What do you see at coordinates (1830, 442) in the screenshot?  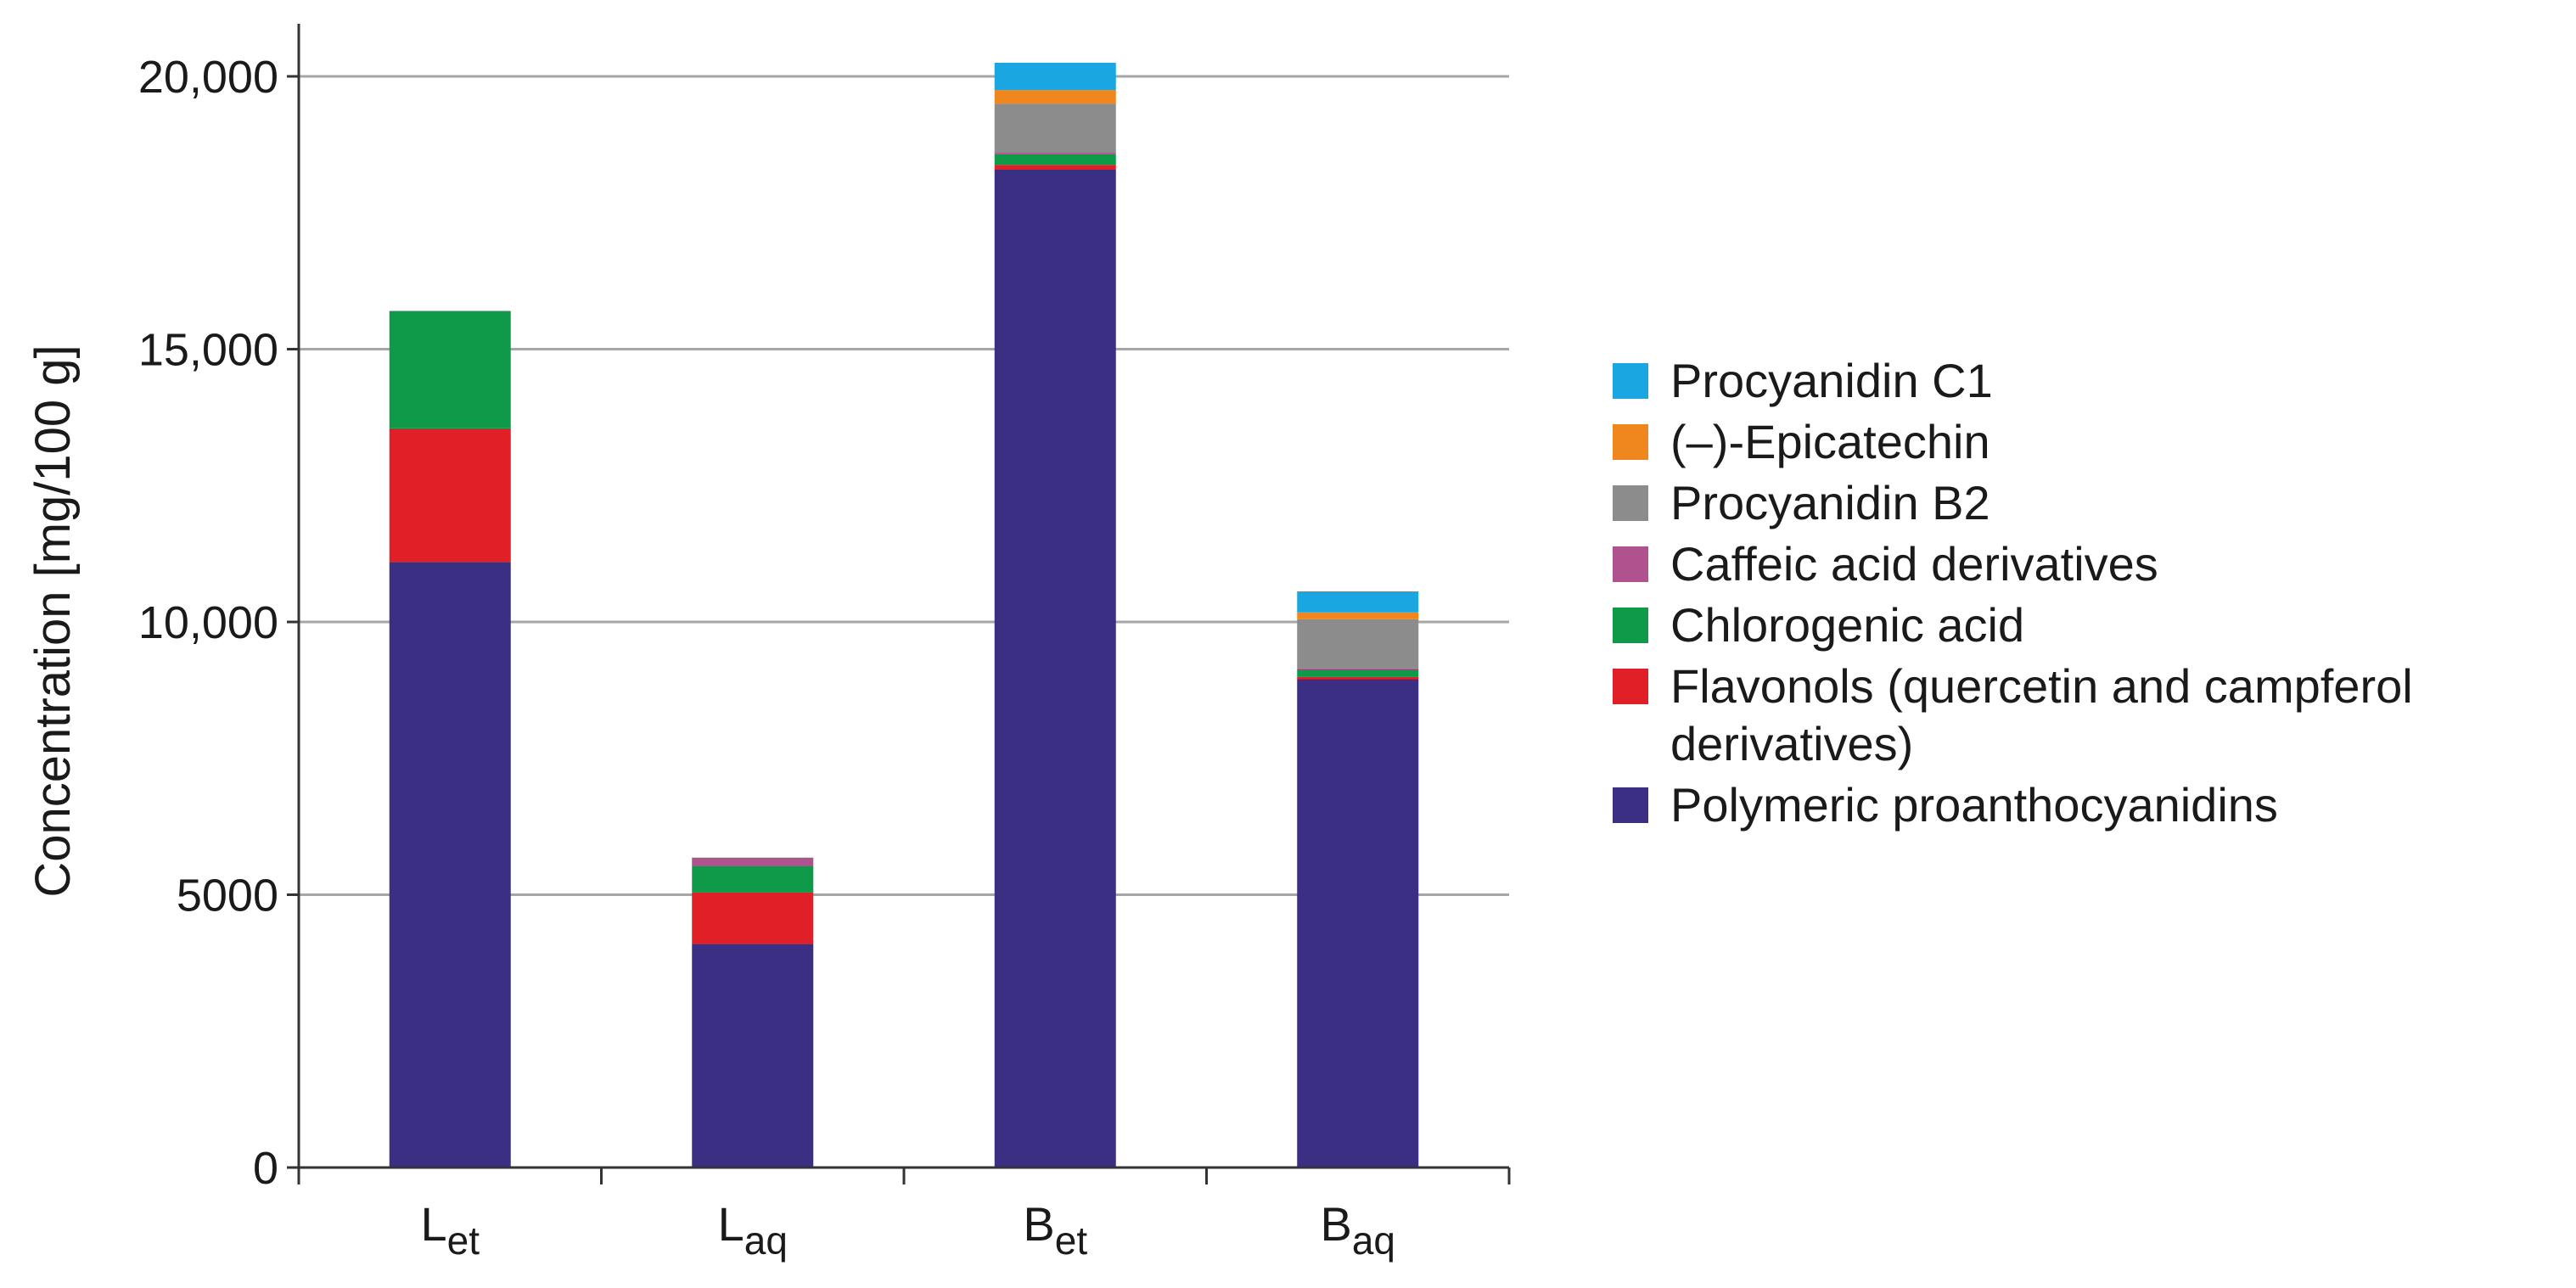 I see `legend-label: (–)-Epicatechin` at bounding box center [1830, 442].